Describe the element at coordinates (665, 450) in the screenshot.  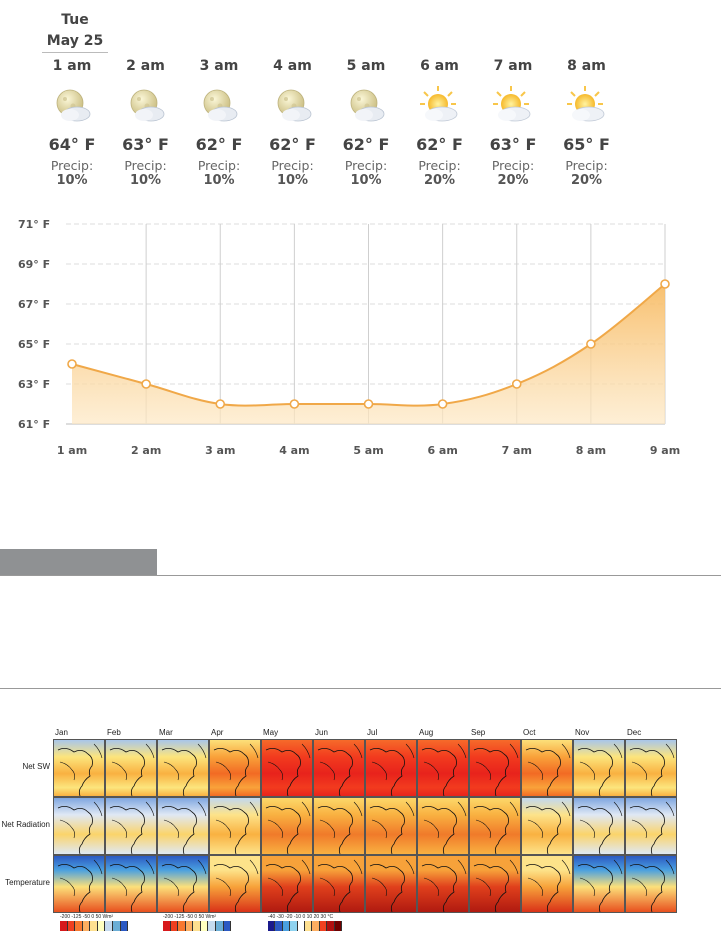
I see `x-tick-label: 9 am` at that location.